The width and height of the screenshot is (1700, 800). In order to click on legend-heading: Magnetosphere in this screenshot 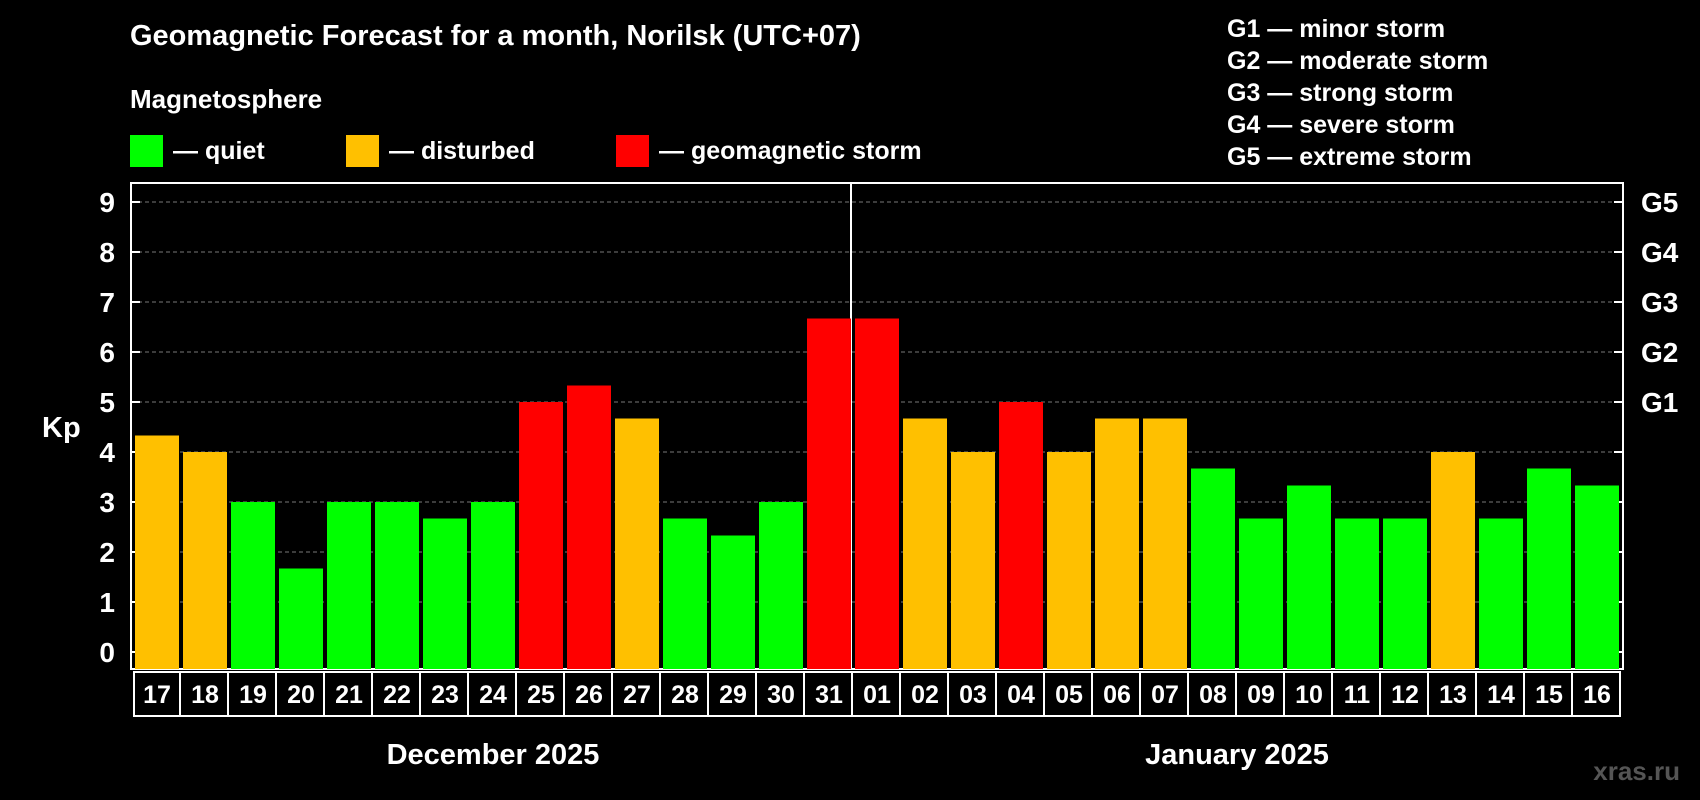, I will do `click(226, 99)`.